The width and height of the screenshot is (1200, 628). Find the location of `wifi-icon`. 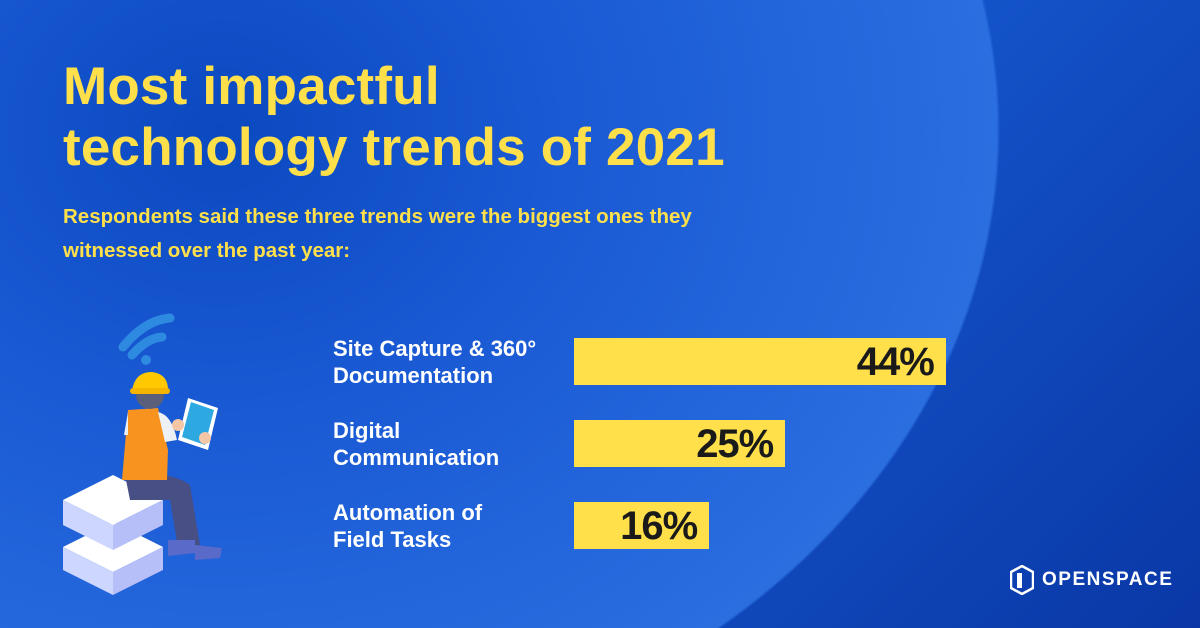

wifi-icon is located at coordinates (146, 339).